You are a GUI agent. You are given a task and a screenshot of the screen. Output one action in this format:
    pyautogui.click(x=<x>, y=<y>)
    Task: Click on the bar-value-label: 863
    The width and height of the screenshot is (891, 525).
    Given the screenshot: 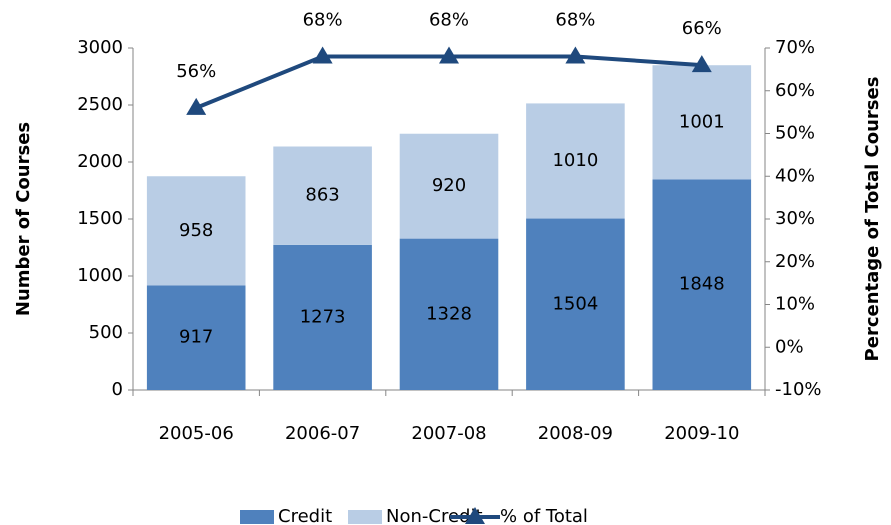 What is the action you would take?
    pyautogui.click(x=322, y=195)
    